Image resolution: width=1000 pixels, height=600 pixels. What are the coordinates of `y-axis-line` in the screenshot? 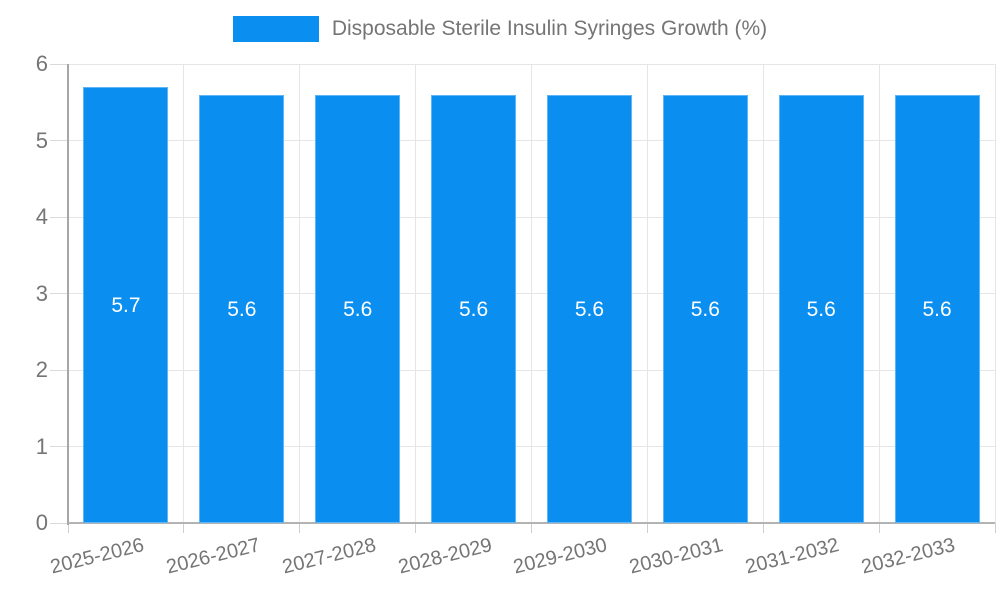 It's located at (68, 294).